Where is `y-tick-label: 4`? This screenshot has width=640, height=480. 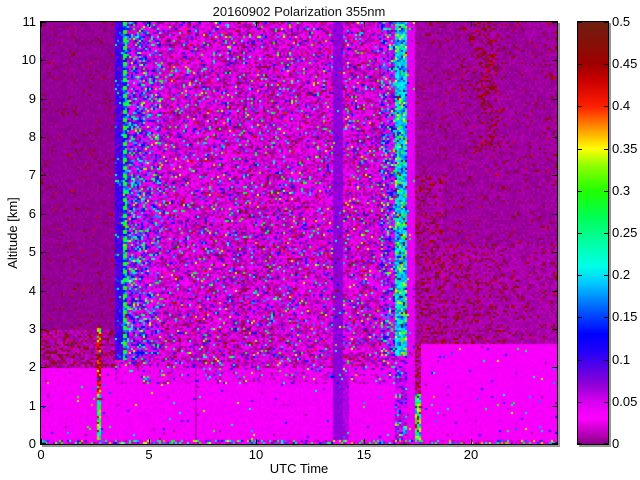 y-tick-label: 4 is located at coordinates (32, 290).